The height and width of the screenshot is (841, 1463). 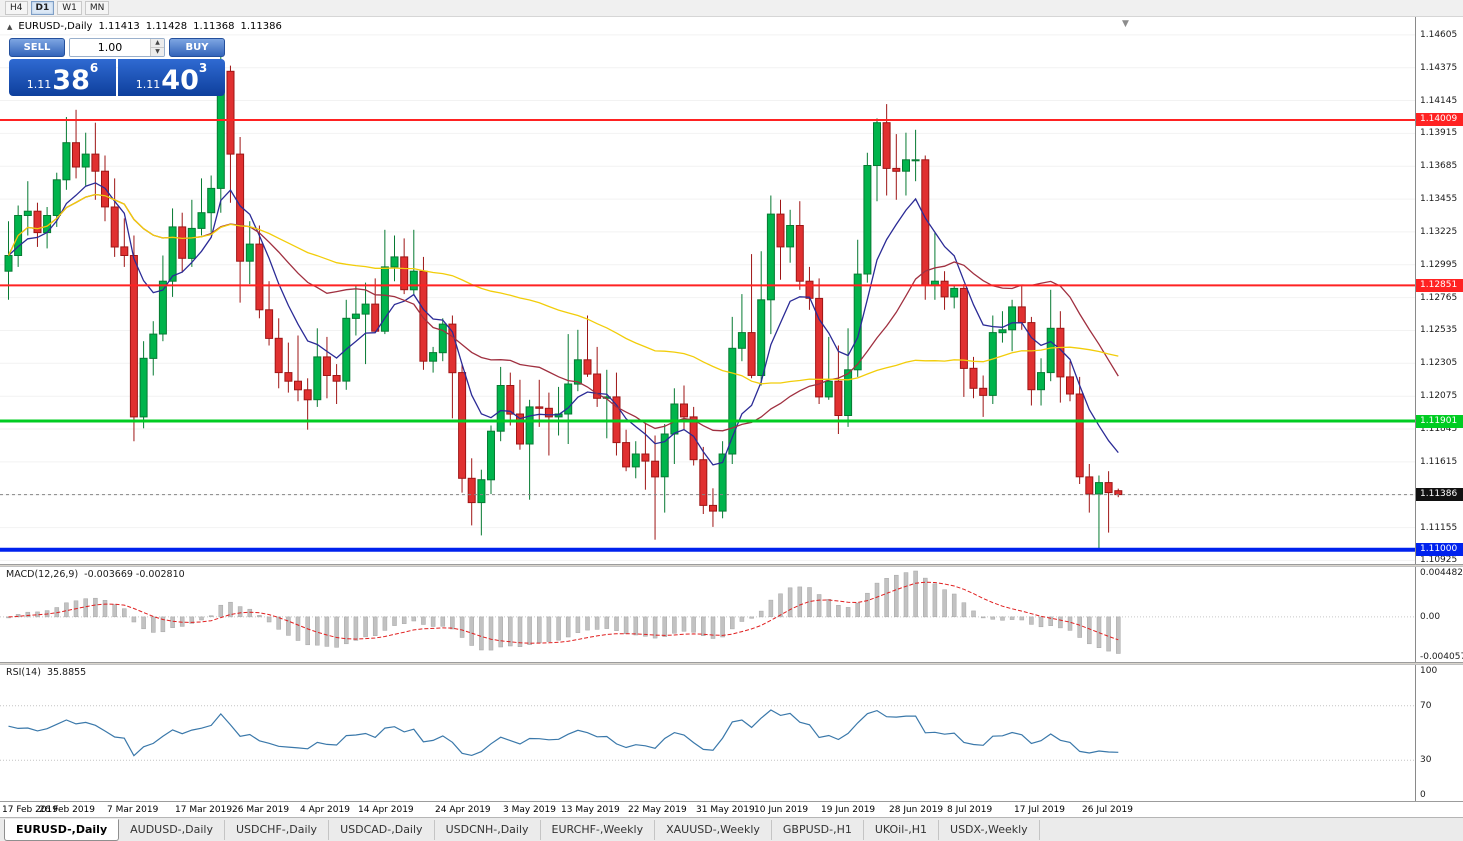 What do you see at coordinates (277, 830) in the screenshot?
I see `chart-tab-usdchf: USDCHF-,Daily` at bounding box center [277, 830].